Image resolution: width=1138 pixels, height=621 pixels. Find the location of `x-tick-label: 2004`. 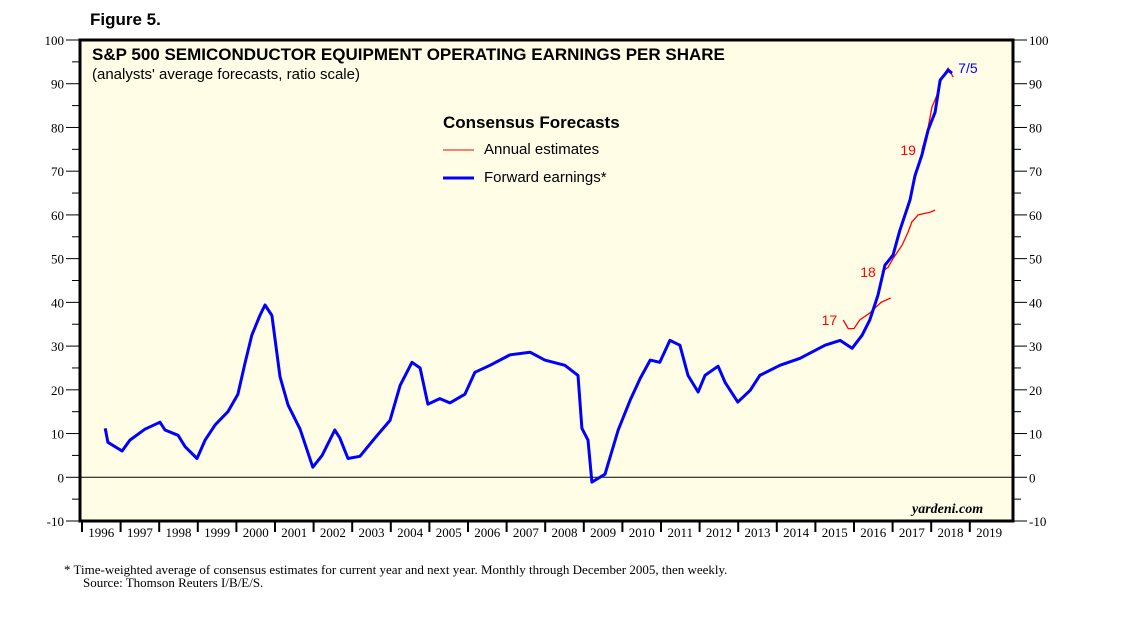

x-tick-label: 2004 is located at coordinates (410, 532).